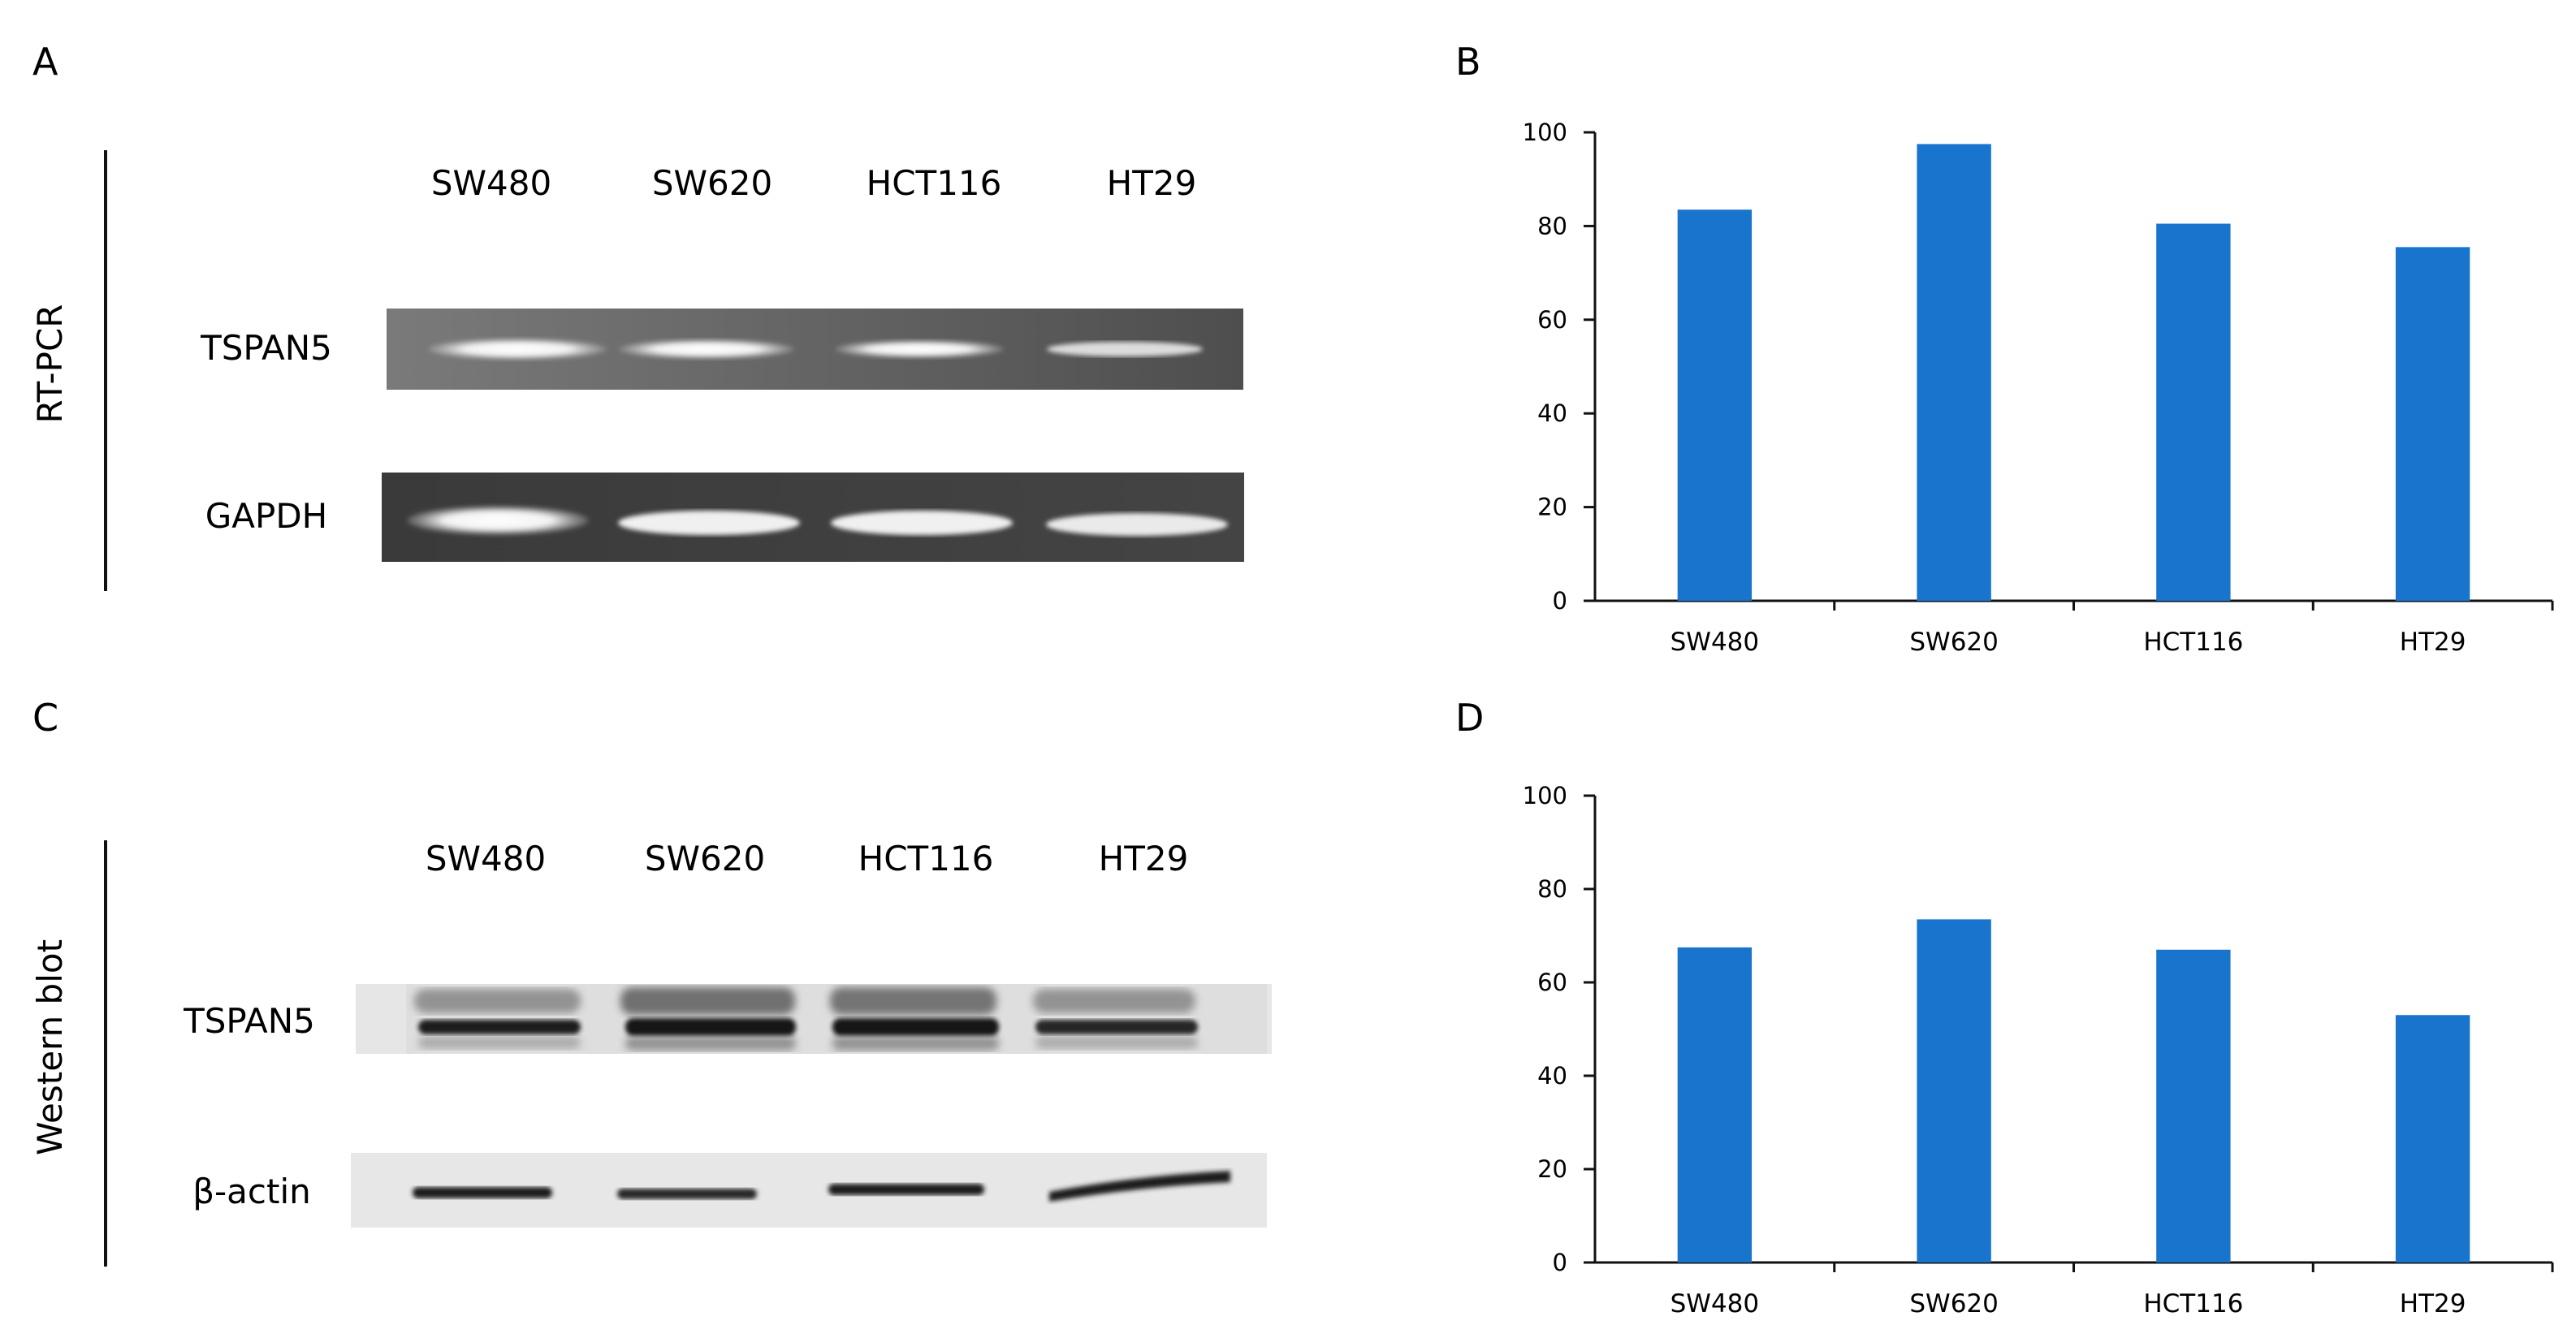 This screenshot has height=1338, width=2576. What do you see at coordinates (50, 364) in the screenshot?
I see `assay-label-a: RT-PCR` at bounding box center [50, 364].